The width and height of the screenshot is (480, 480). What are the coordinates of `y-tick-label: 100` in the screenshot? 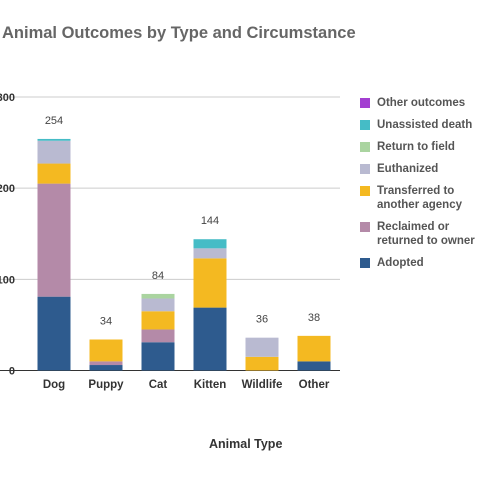 It's located at (7, 280).